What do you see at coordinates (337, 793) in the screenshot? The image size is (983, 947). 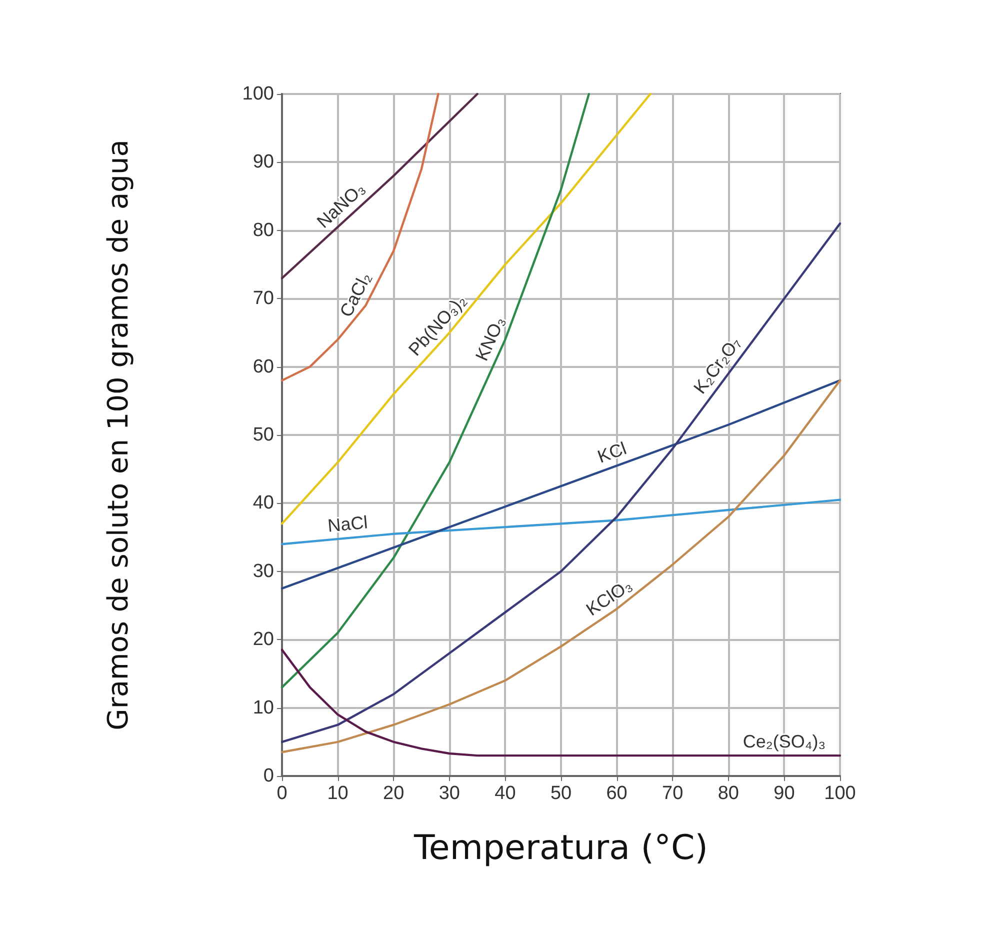 I see `x-tick-label: 10` at bounding box center [337, 793].